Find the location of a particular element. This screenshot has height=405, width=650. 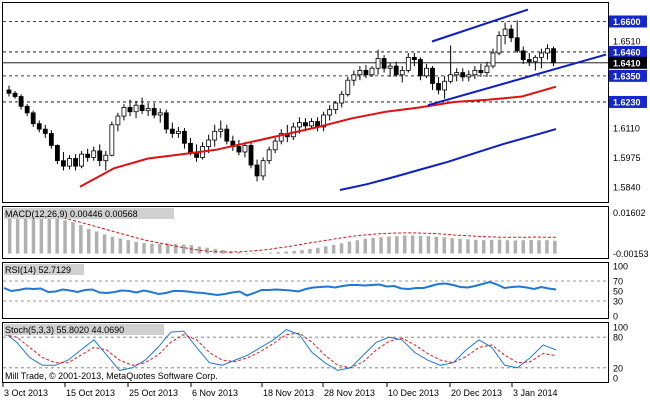

rsi-axis-label: 100 is located at coordinates (620, 267).